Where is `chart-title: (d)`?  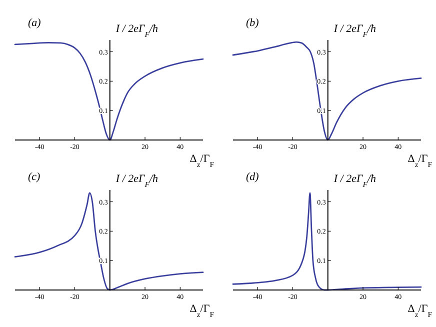
chart-title: (d) is located at coordinates (253, 177).